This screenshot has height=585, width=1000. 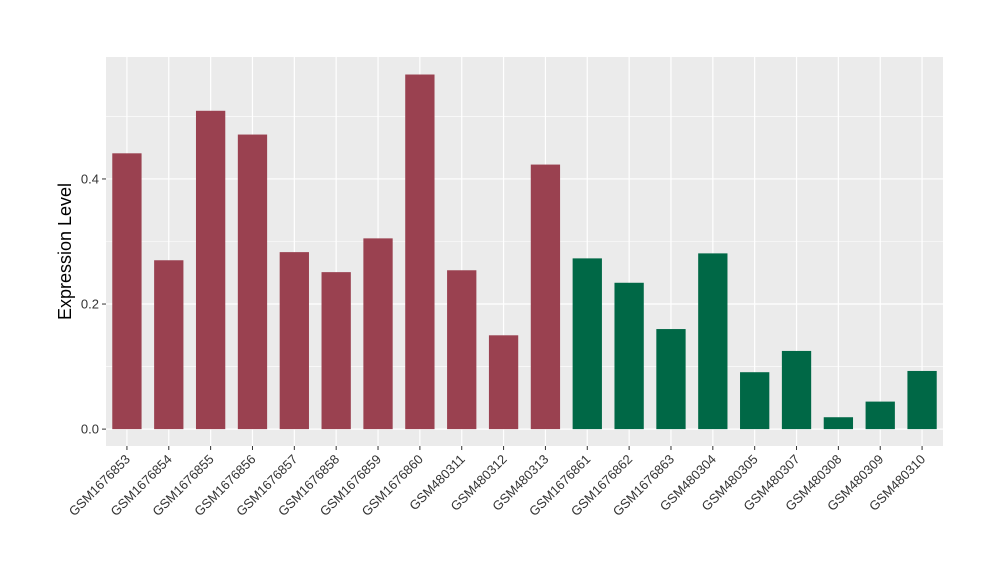 What do you see at coordinates (629, 356) in the screenshot?
I see `bar-GSM1676862` at bounding box center [629, 356].